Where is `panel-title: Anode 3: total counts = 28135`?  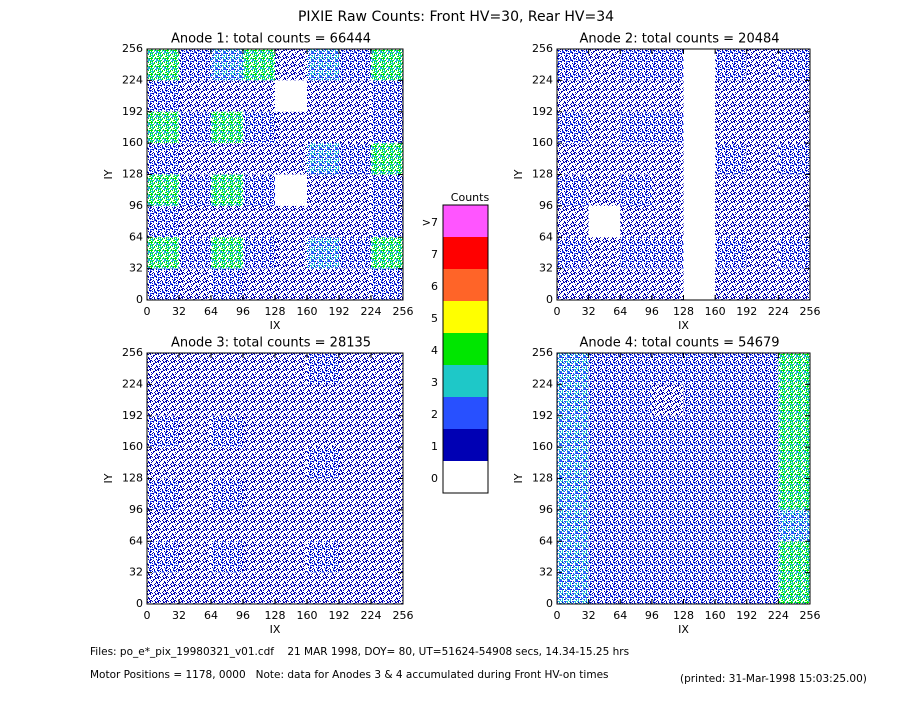 panel-title: Anode 3: total counts = 28135 is located at coordinates (271, 343).